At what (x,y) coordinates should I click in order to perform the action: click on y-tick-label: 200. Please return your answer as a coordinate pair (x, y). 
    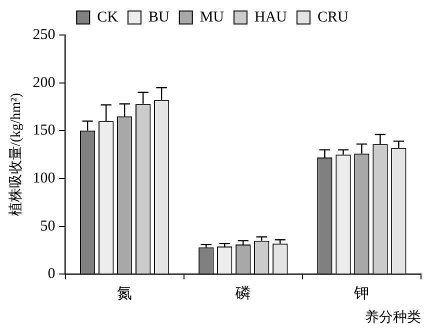
    Looking at the image, I should click on (44, 82).